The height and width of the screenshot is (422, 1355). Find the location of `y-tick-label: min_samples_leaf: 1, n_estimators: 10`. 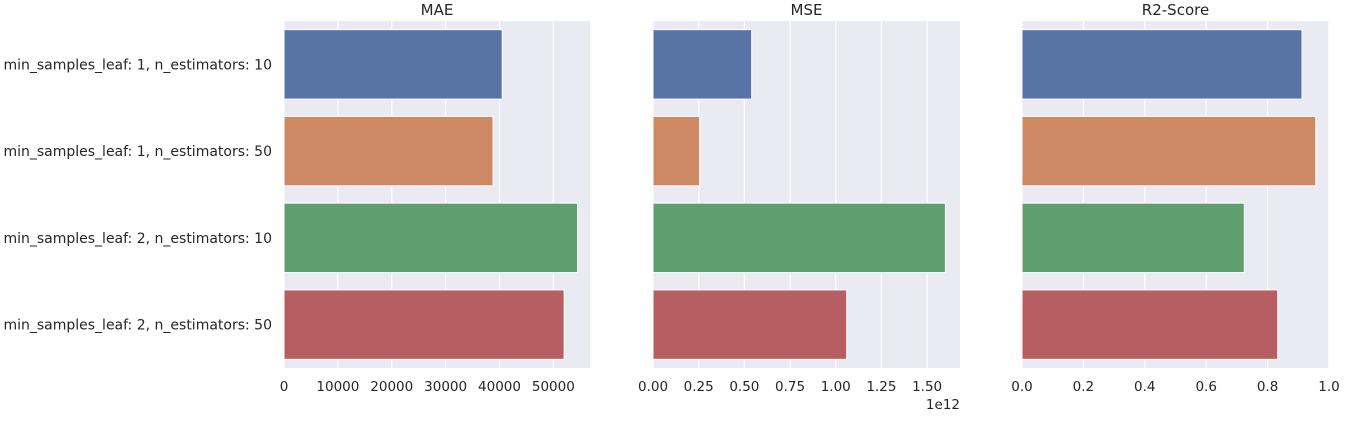

y-tick-label: min_samples_leaf: 1, n_estimators: 10 is located at coordinates (137, 65).